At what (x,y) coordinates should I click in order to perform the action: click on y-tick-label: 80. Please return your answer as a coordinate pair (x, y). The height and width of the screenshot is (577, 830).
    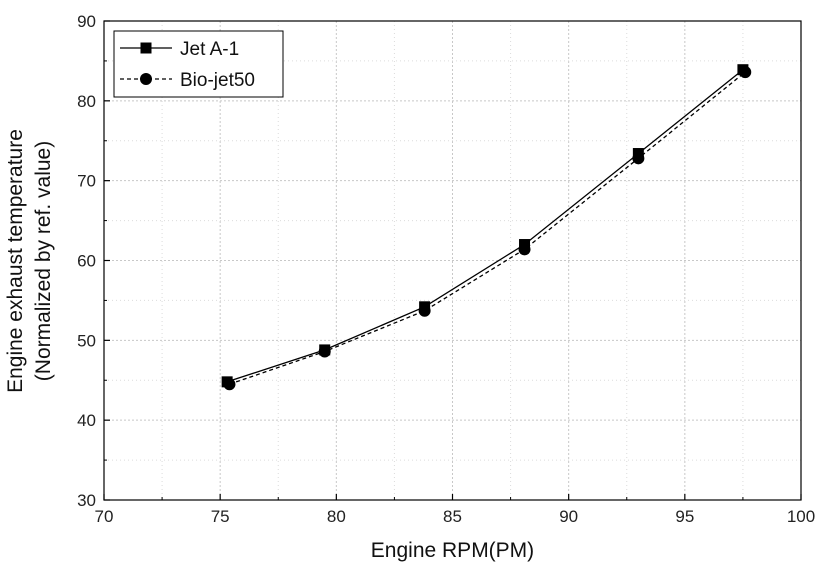
    Looking at the image, I should click on (86, 101).